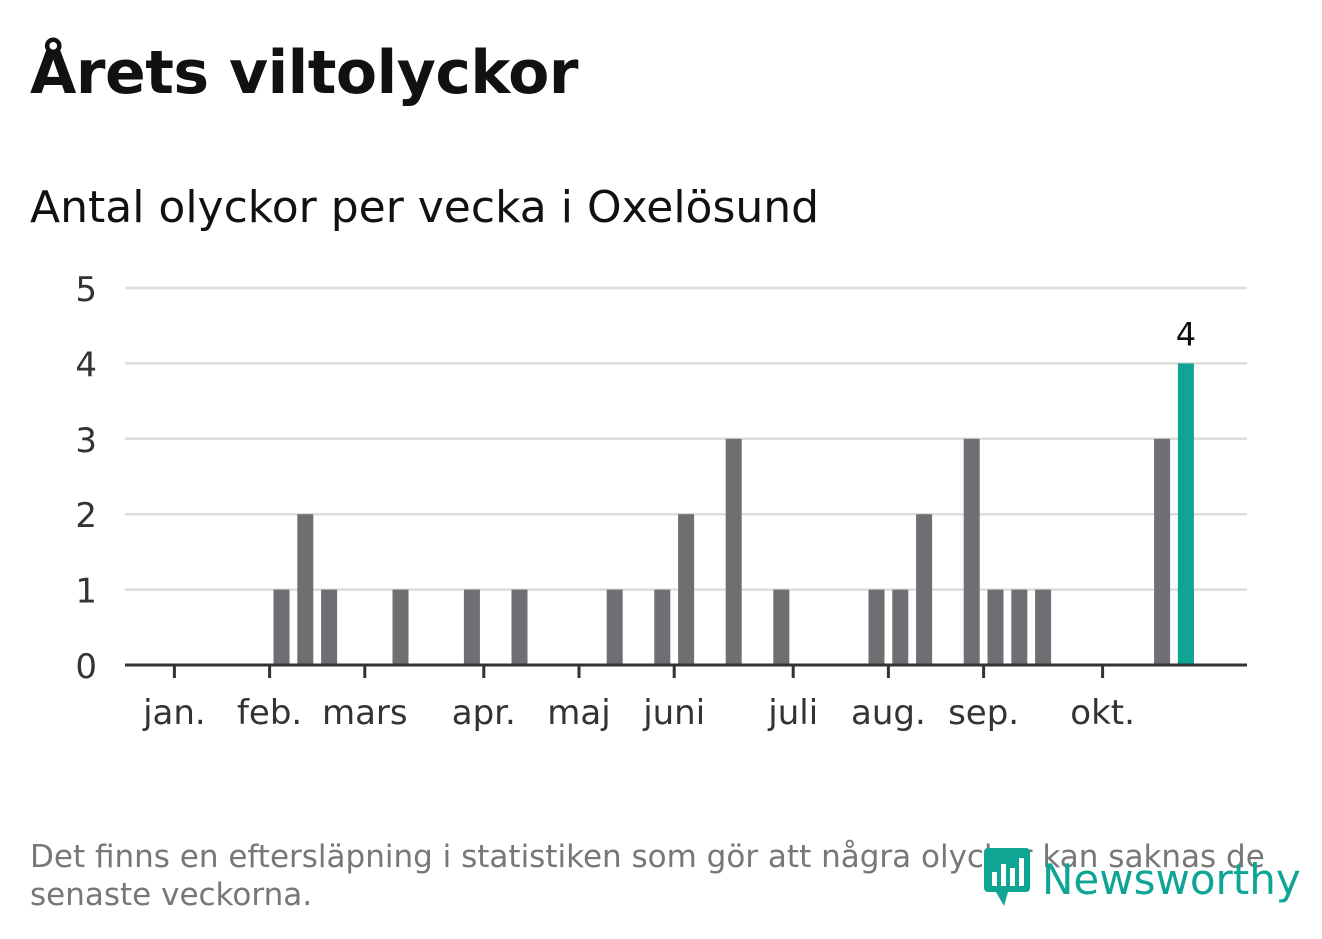 The width and height of the screenshot is (1322, 939). I want to click on x-tick-label: juni, so click(673, 713).